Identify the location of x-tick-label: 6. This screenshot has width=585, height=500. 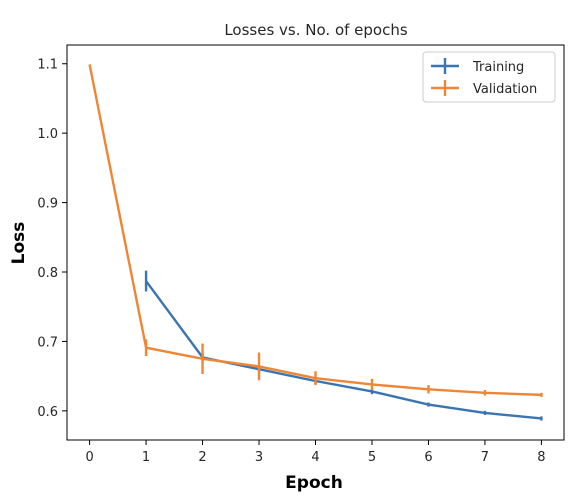
(428, 457).